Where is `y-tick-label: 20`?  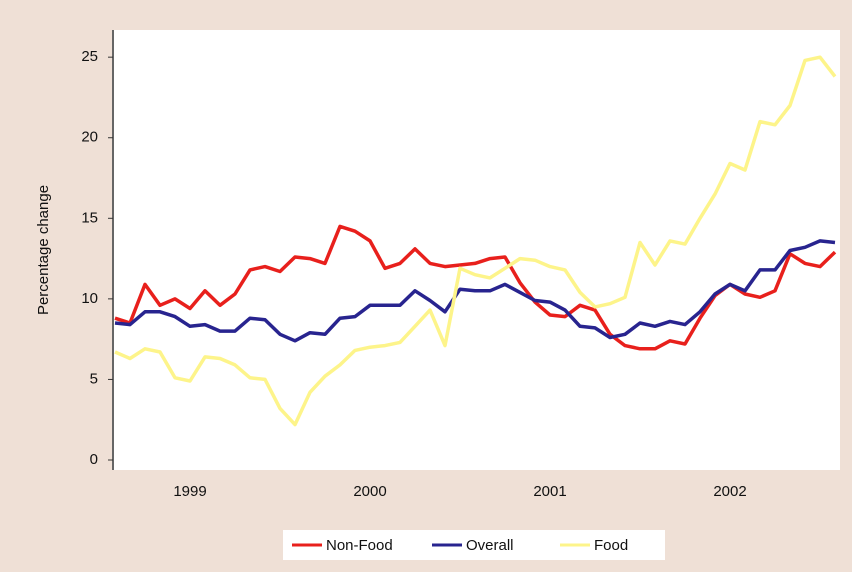
y-tick-label: 20 is located at coordinates (89, 137).